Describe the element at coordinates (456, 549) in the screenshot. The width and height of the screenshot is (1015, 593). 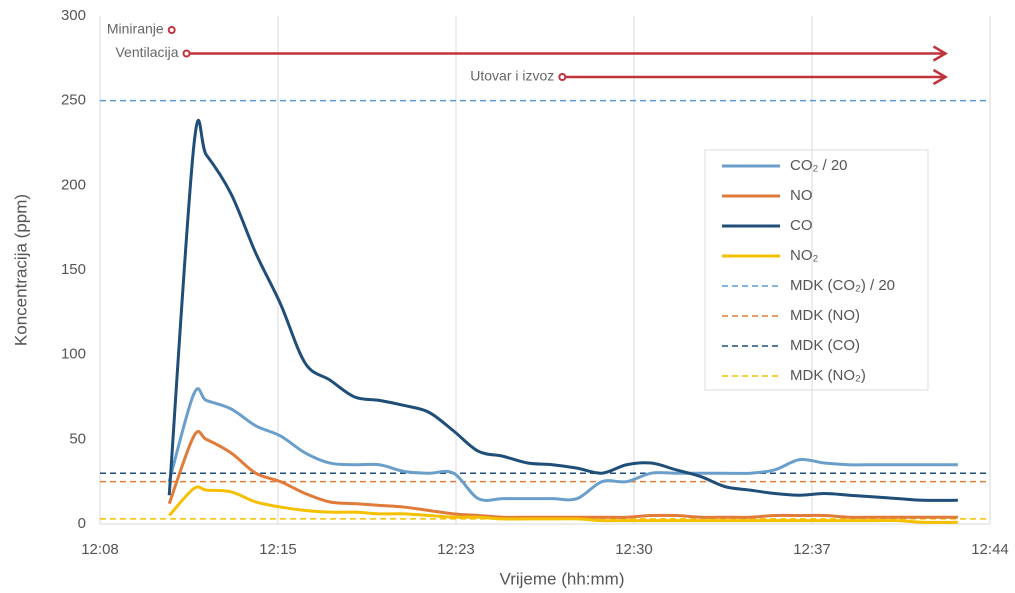
I see `x-tick-label: 12:23` at that location.